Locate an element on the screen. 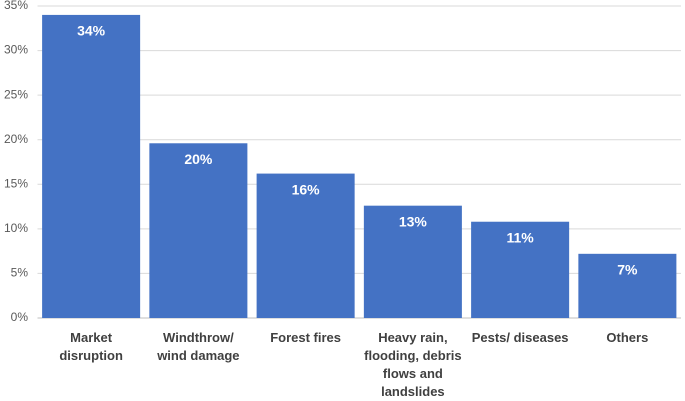 The width and height of the screenshot is (685, 401). x-tick-label: Windthrow/ wind damage is located at coordinates (198, 346).